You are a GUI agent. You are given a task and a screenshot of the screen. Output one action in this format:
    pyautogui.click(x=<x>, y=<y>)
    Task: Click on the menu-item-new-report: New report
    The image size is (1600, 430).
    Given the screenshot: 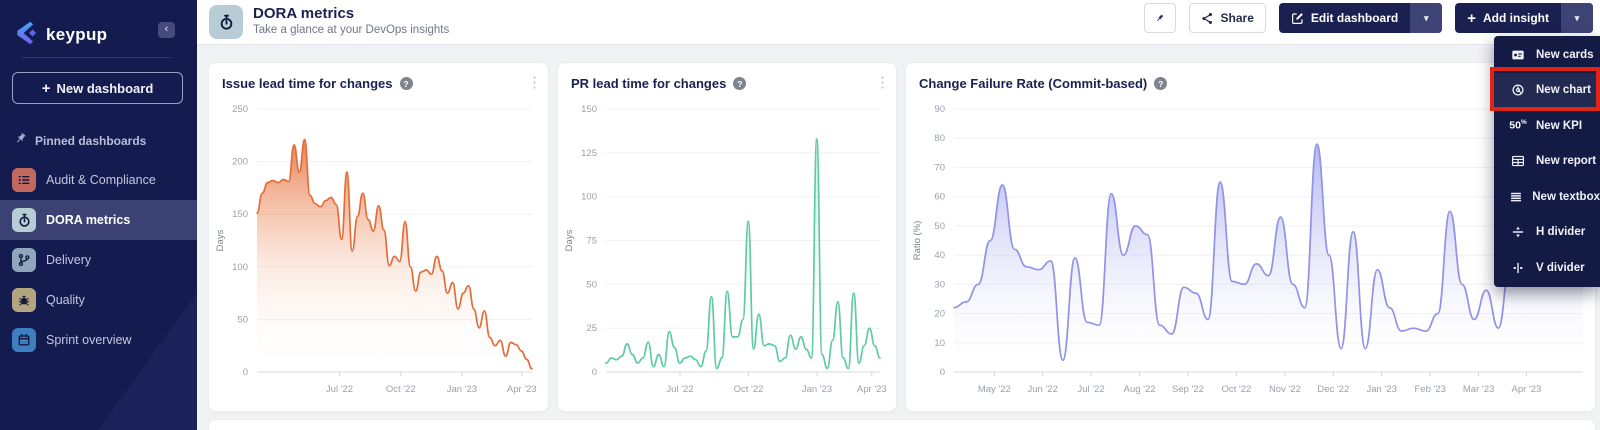 What is the action you would take?
    pyautogui.click(x=1547, y=162)
    